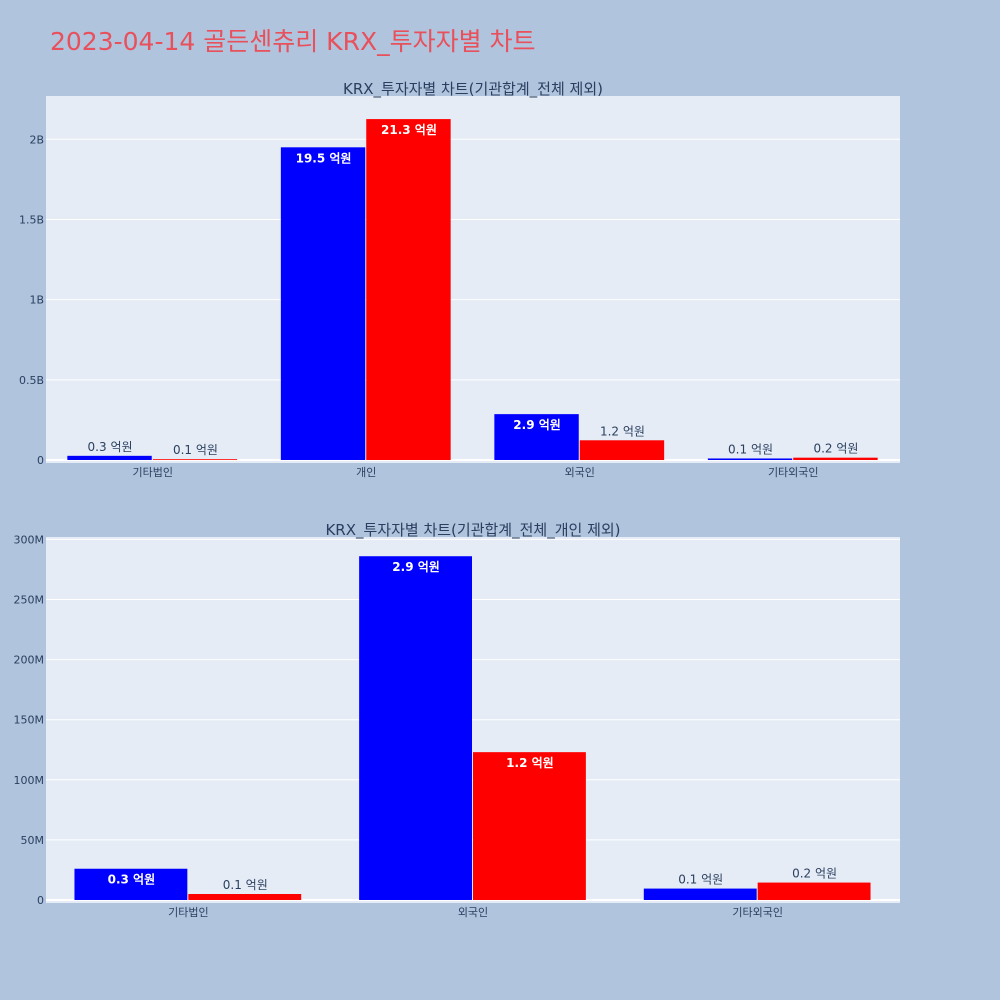 This screenshot has width=1000, height=1000. I want to click on chart-title: KRX_투자자별 차트(기관합계_전체_개인 제외), so click(472, 530).